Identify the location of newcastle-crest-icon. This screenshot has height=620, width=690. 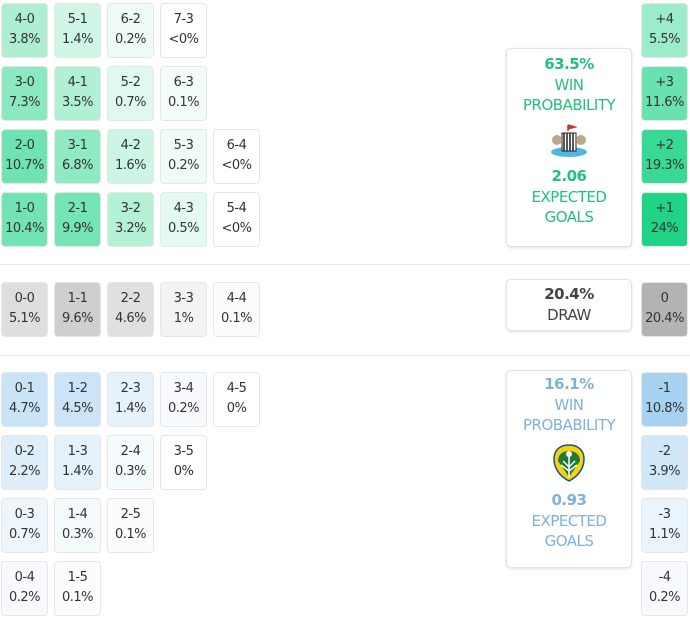
(569, 140).